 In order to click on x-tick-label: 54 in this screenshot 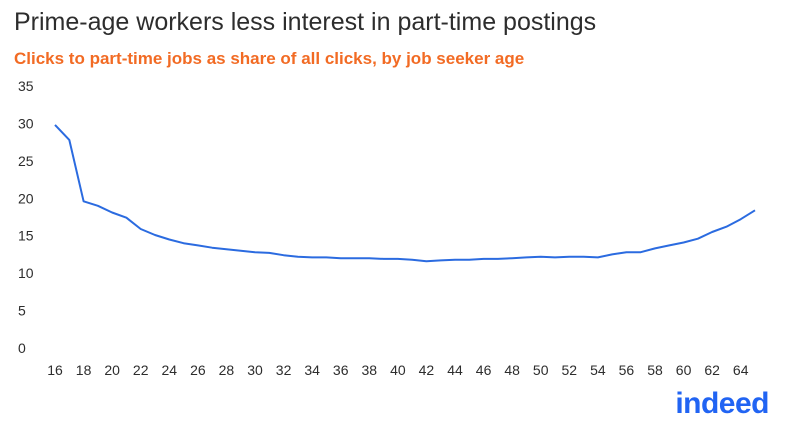, I will do `click(598, 370)`.